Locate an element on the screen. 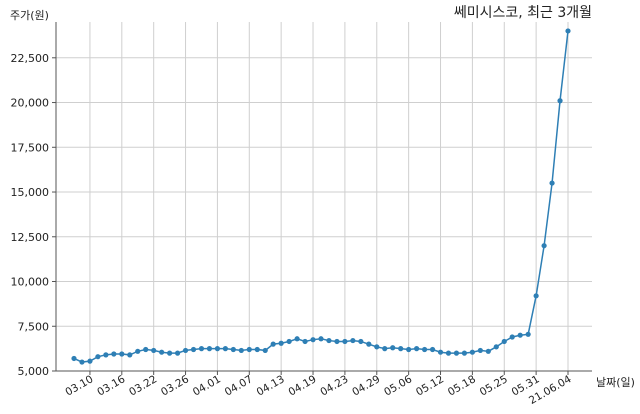 The width and height of the screenshot is (640, 414). y-tick-label: 7,500 is located at coordinates (34, 326).